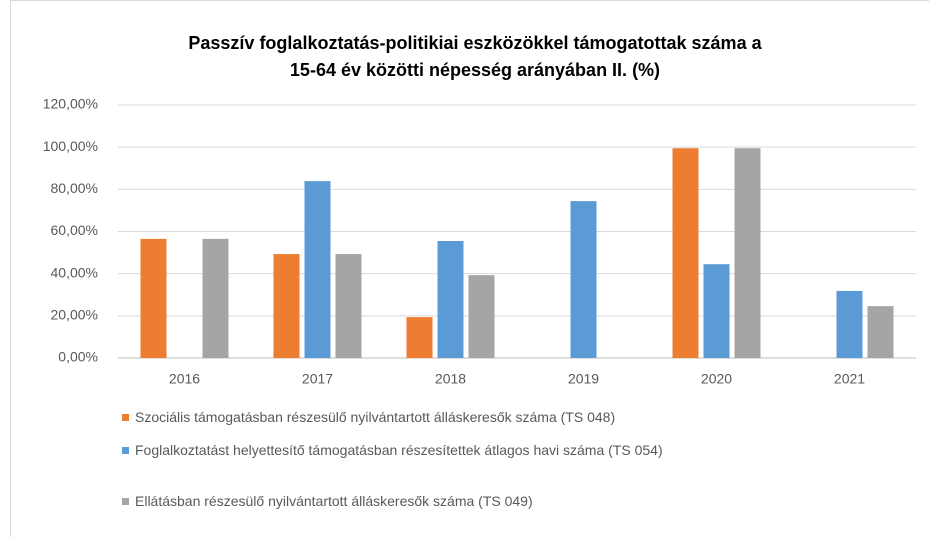 The height and width of the screenshot is (537, 929). I want to click on x-tick-label: 2017, so click(317, 379).